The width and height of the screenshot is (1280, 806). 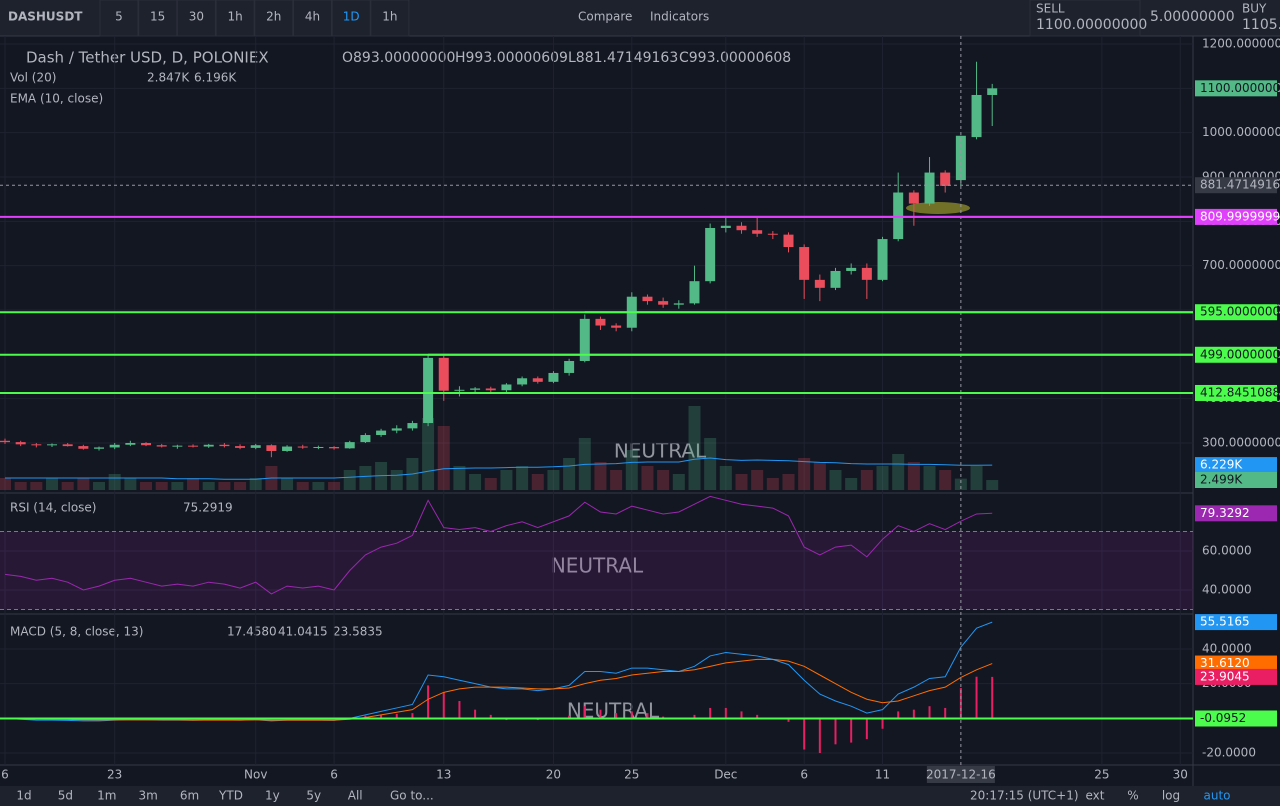 What do you see at coordinates (189, 796) in the screenshot?
I see `range-button: 6m` at bounding box center [189, 796].